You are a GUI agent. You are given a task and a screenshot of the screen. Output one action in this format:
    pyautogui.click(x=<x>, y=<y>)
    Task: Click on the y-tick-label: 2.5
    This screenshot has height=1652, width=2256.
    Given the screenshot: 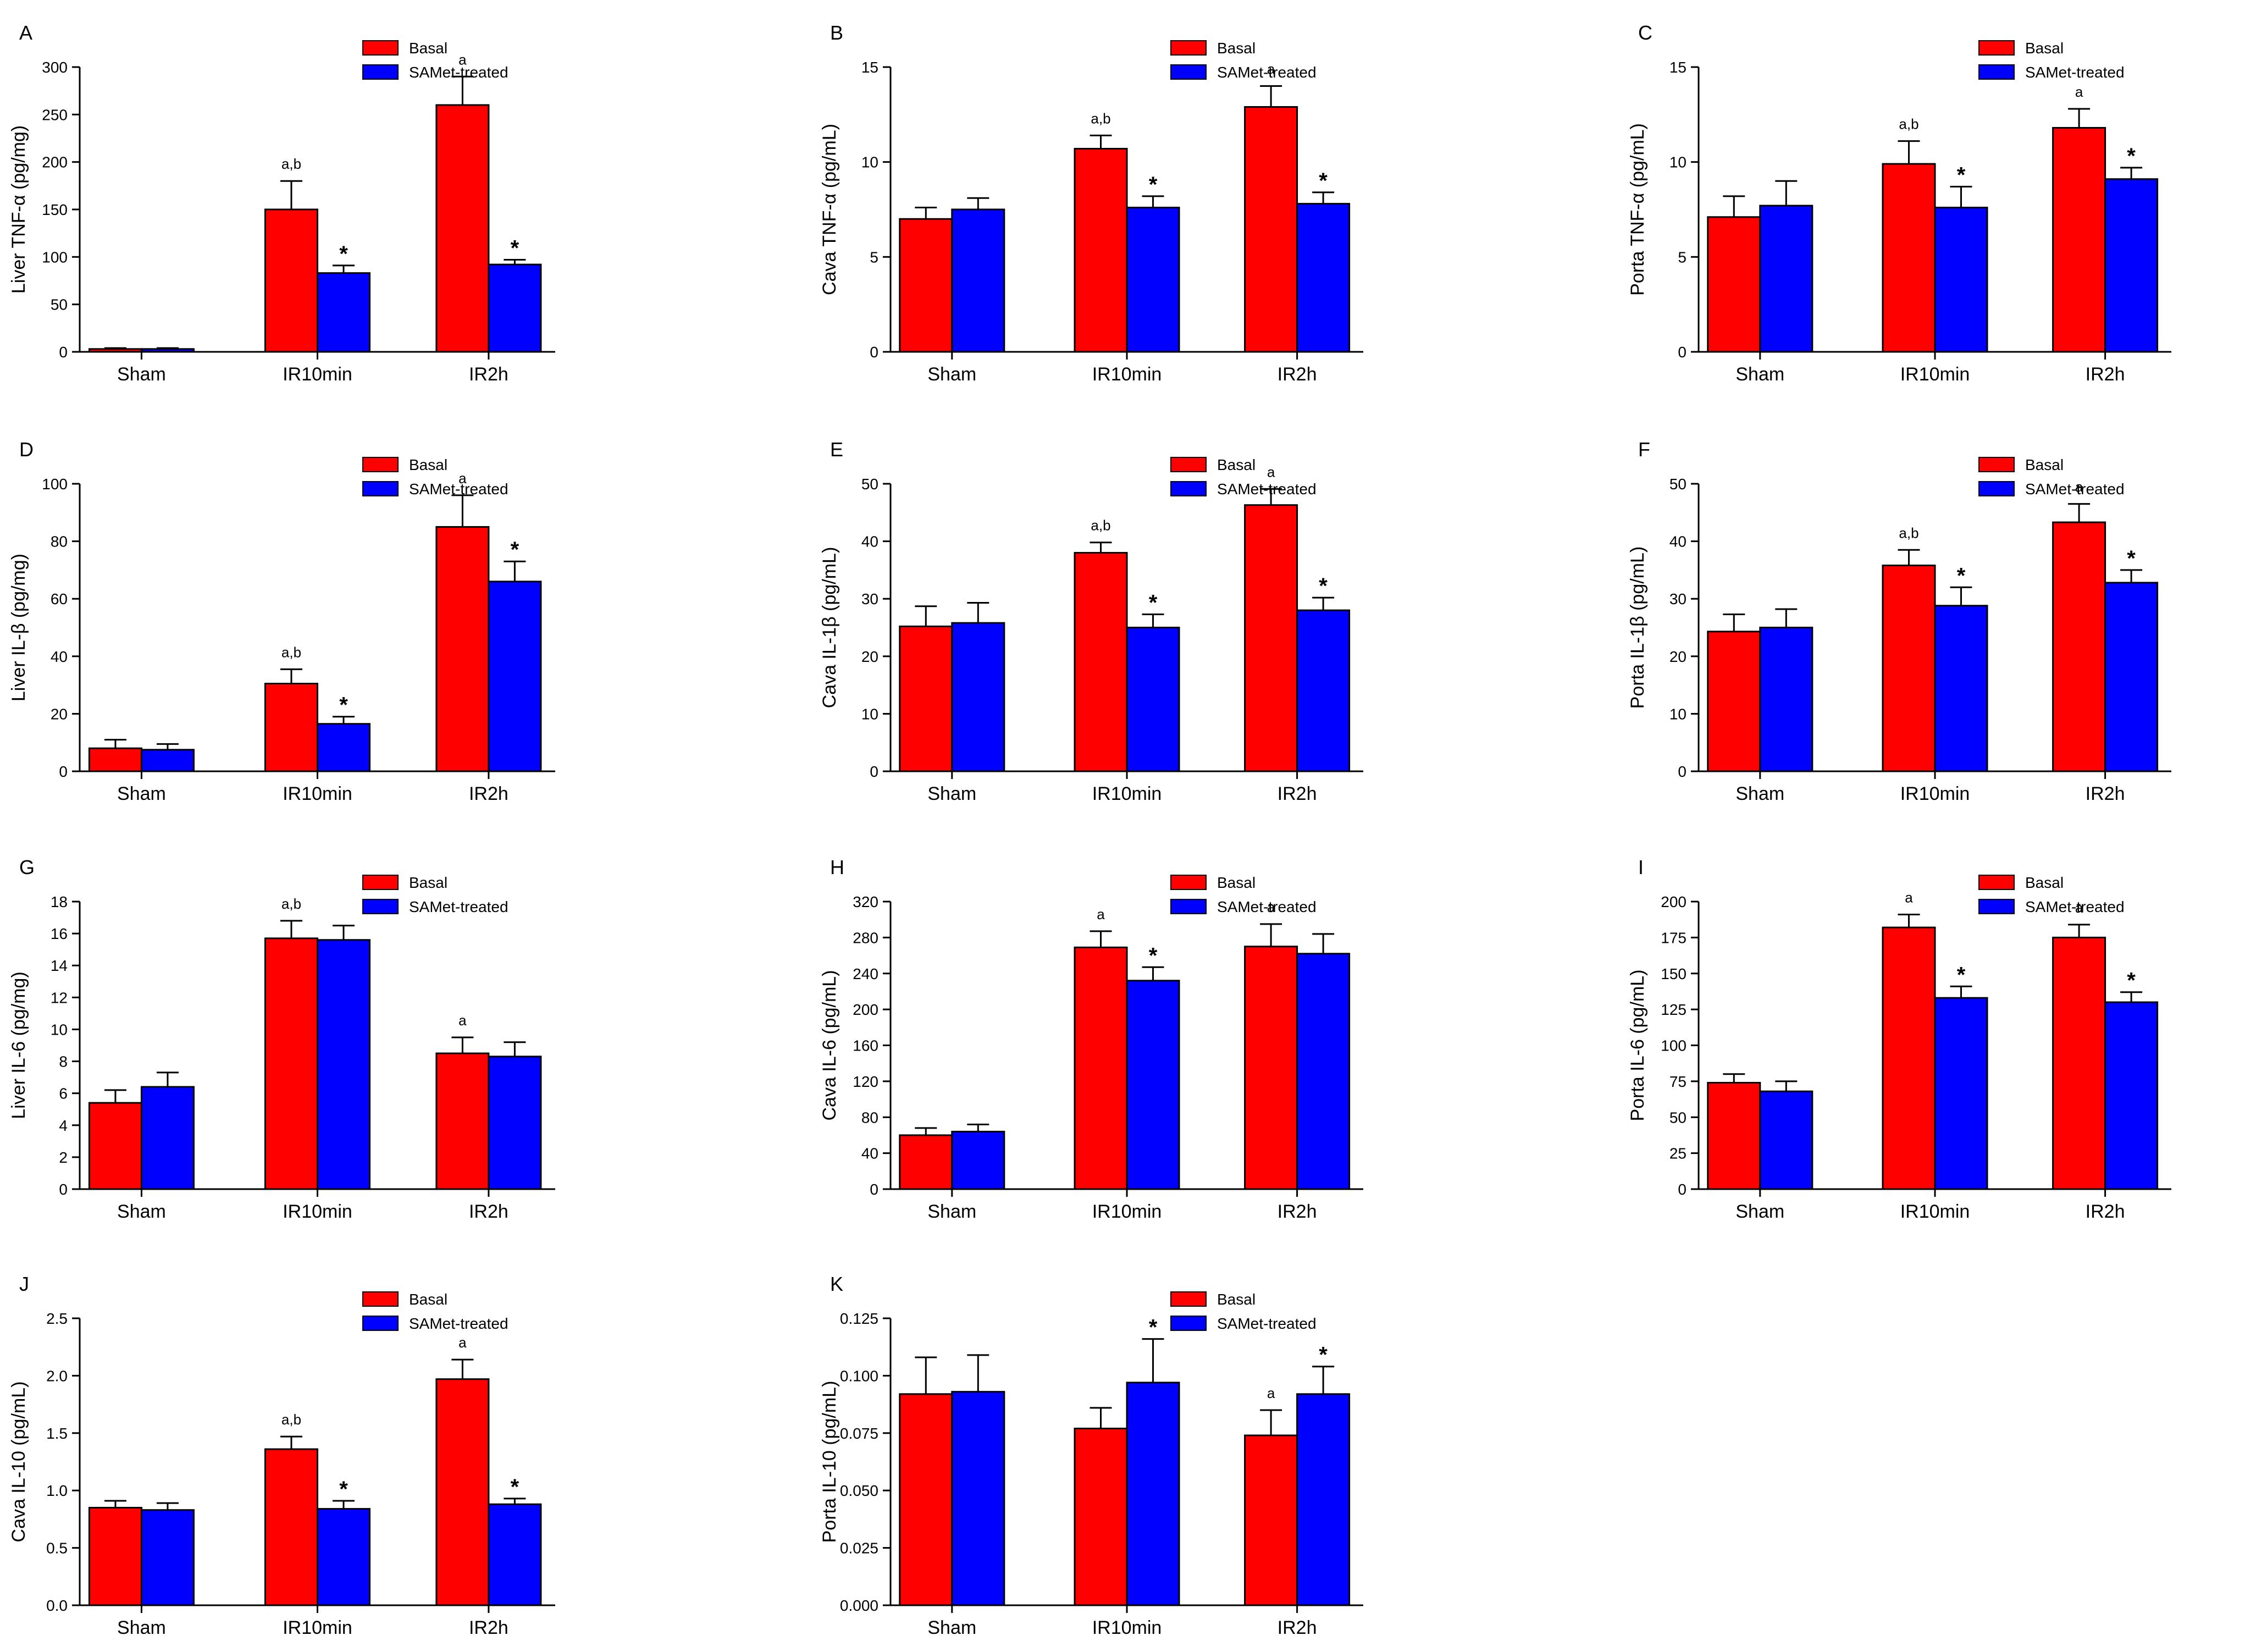 What is the action you would take?
    pyautogui.click(x=57, y=1318)
    